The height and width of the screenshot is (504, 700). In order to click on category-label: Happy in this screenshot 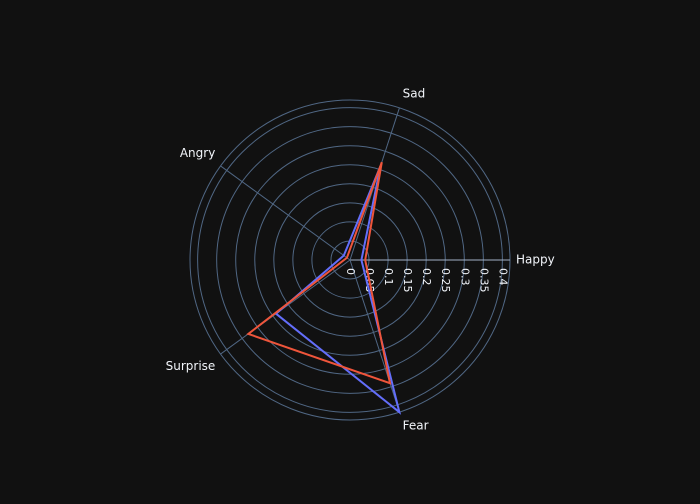, I will do `click(535, 260)`.